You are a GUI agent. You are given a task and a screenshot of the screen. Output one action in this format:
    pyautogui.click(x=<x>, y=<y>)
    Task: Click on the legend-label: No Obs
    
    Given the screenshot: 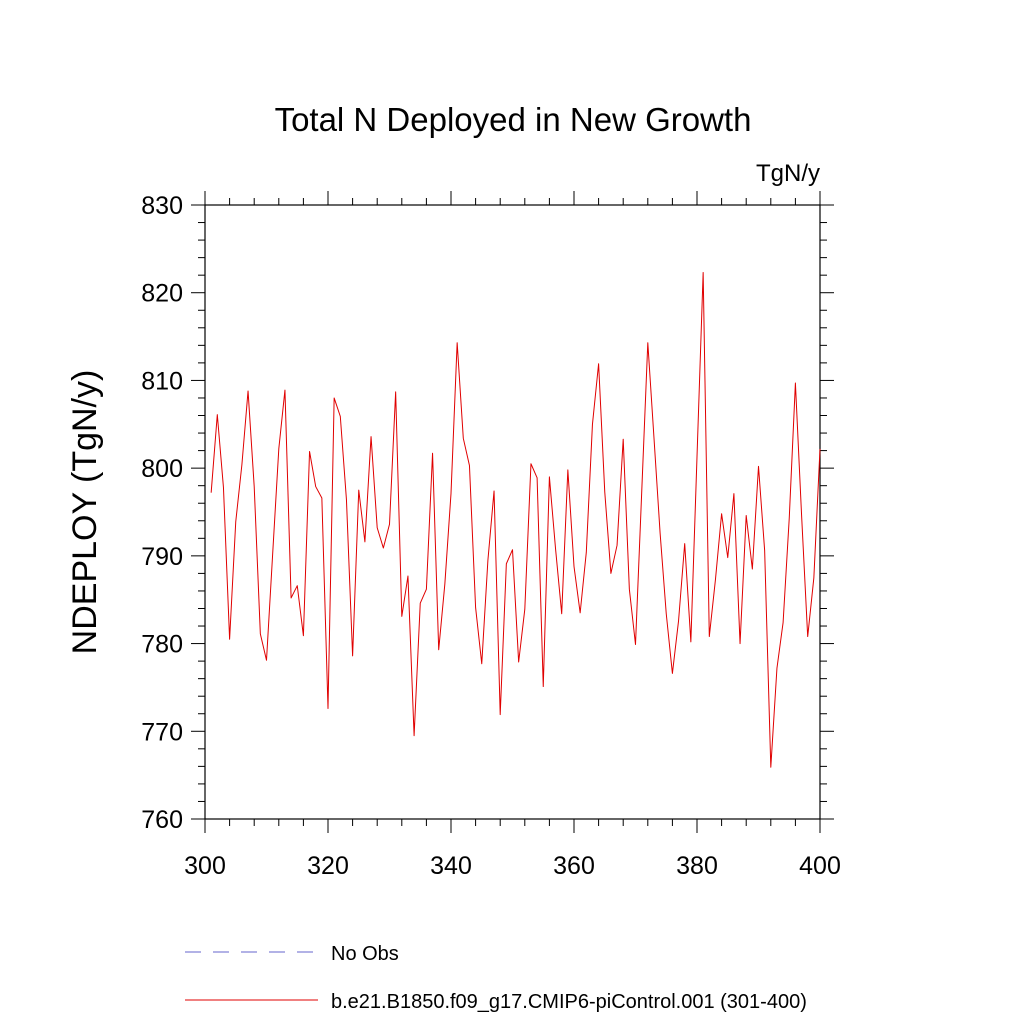 What is the action you would take?
    pyautogui.click(x=365, y=954)
    